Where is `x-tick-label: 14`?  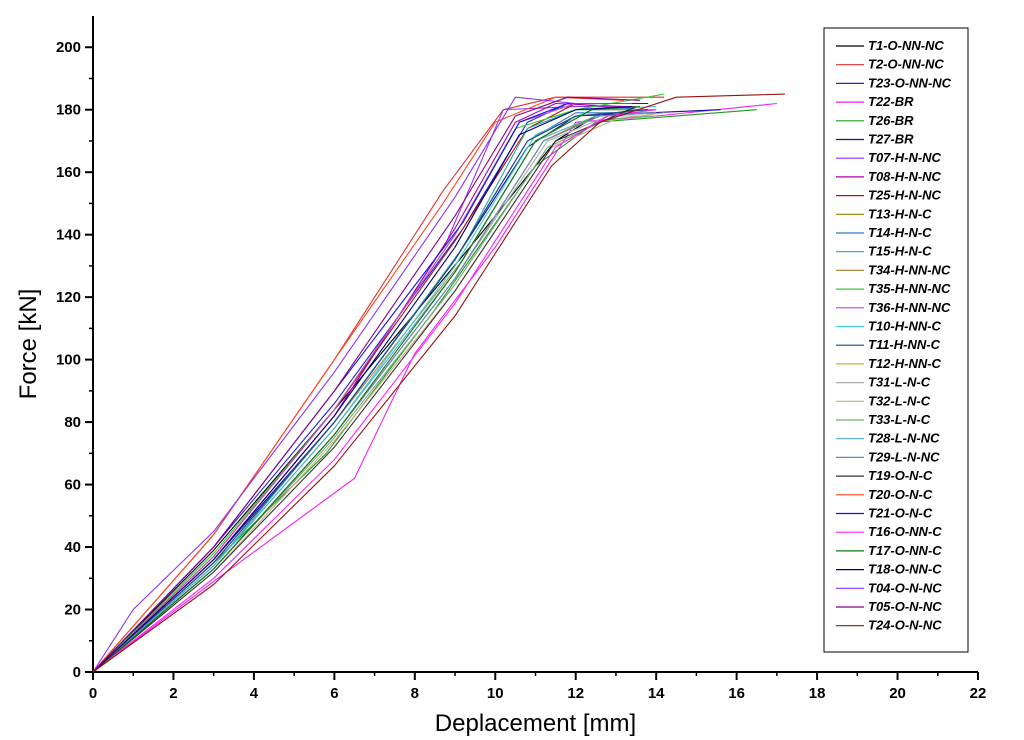
x-tick-label: 14 is located at coordinates (656, 693).